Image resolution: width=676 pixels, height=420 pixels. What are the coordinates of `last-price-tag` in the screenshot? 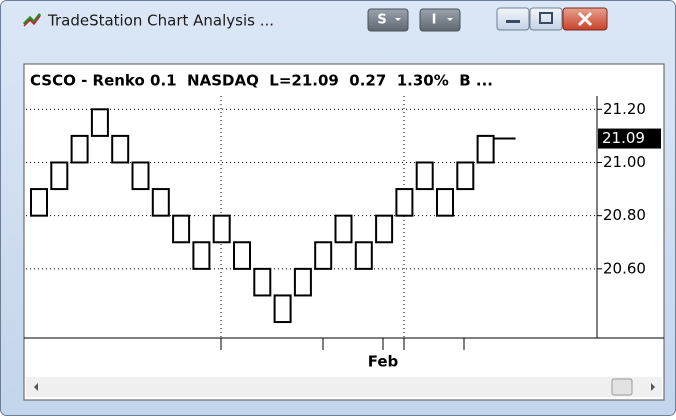 It's located at (629, 138).